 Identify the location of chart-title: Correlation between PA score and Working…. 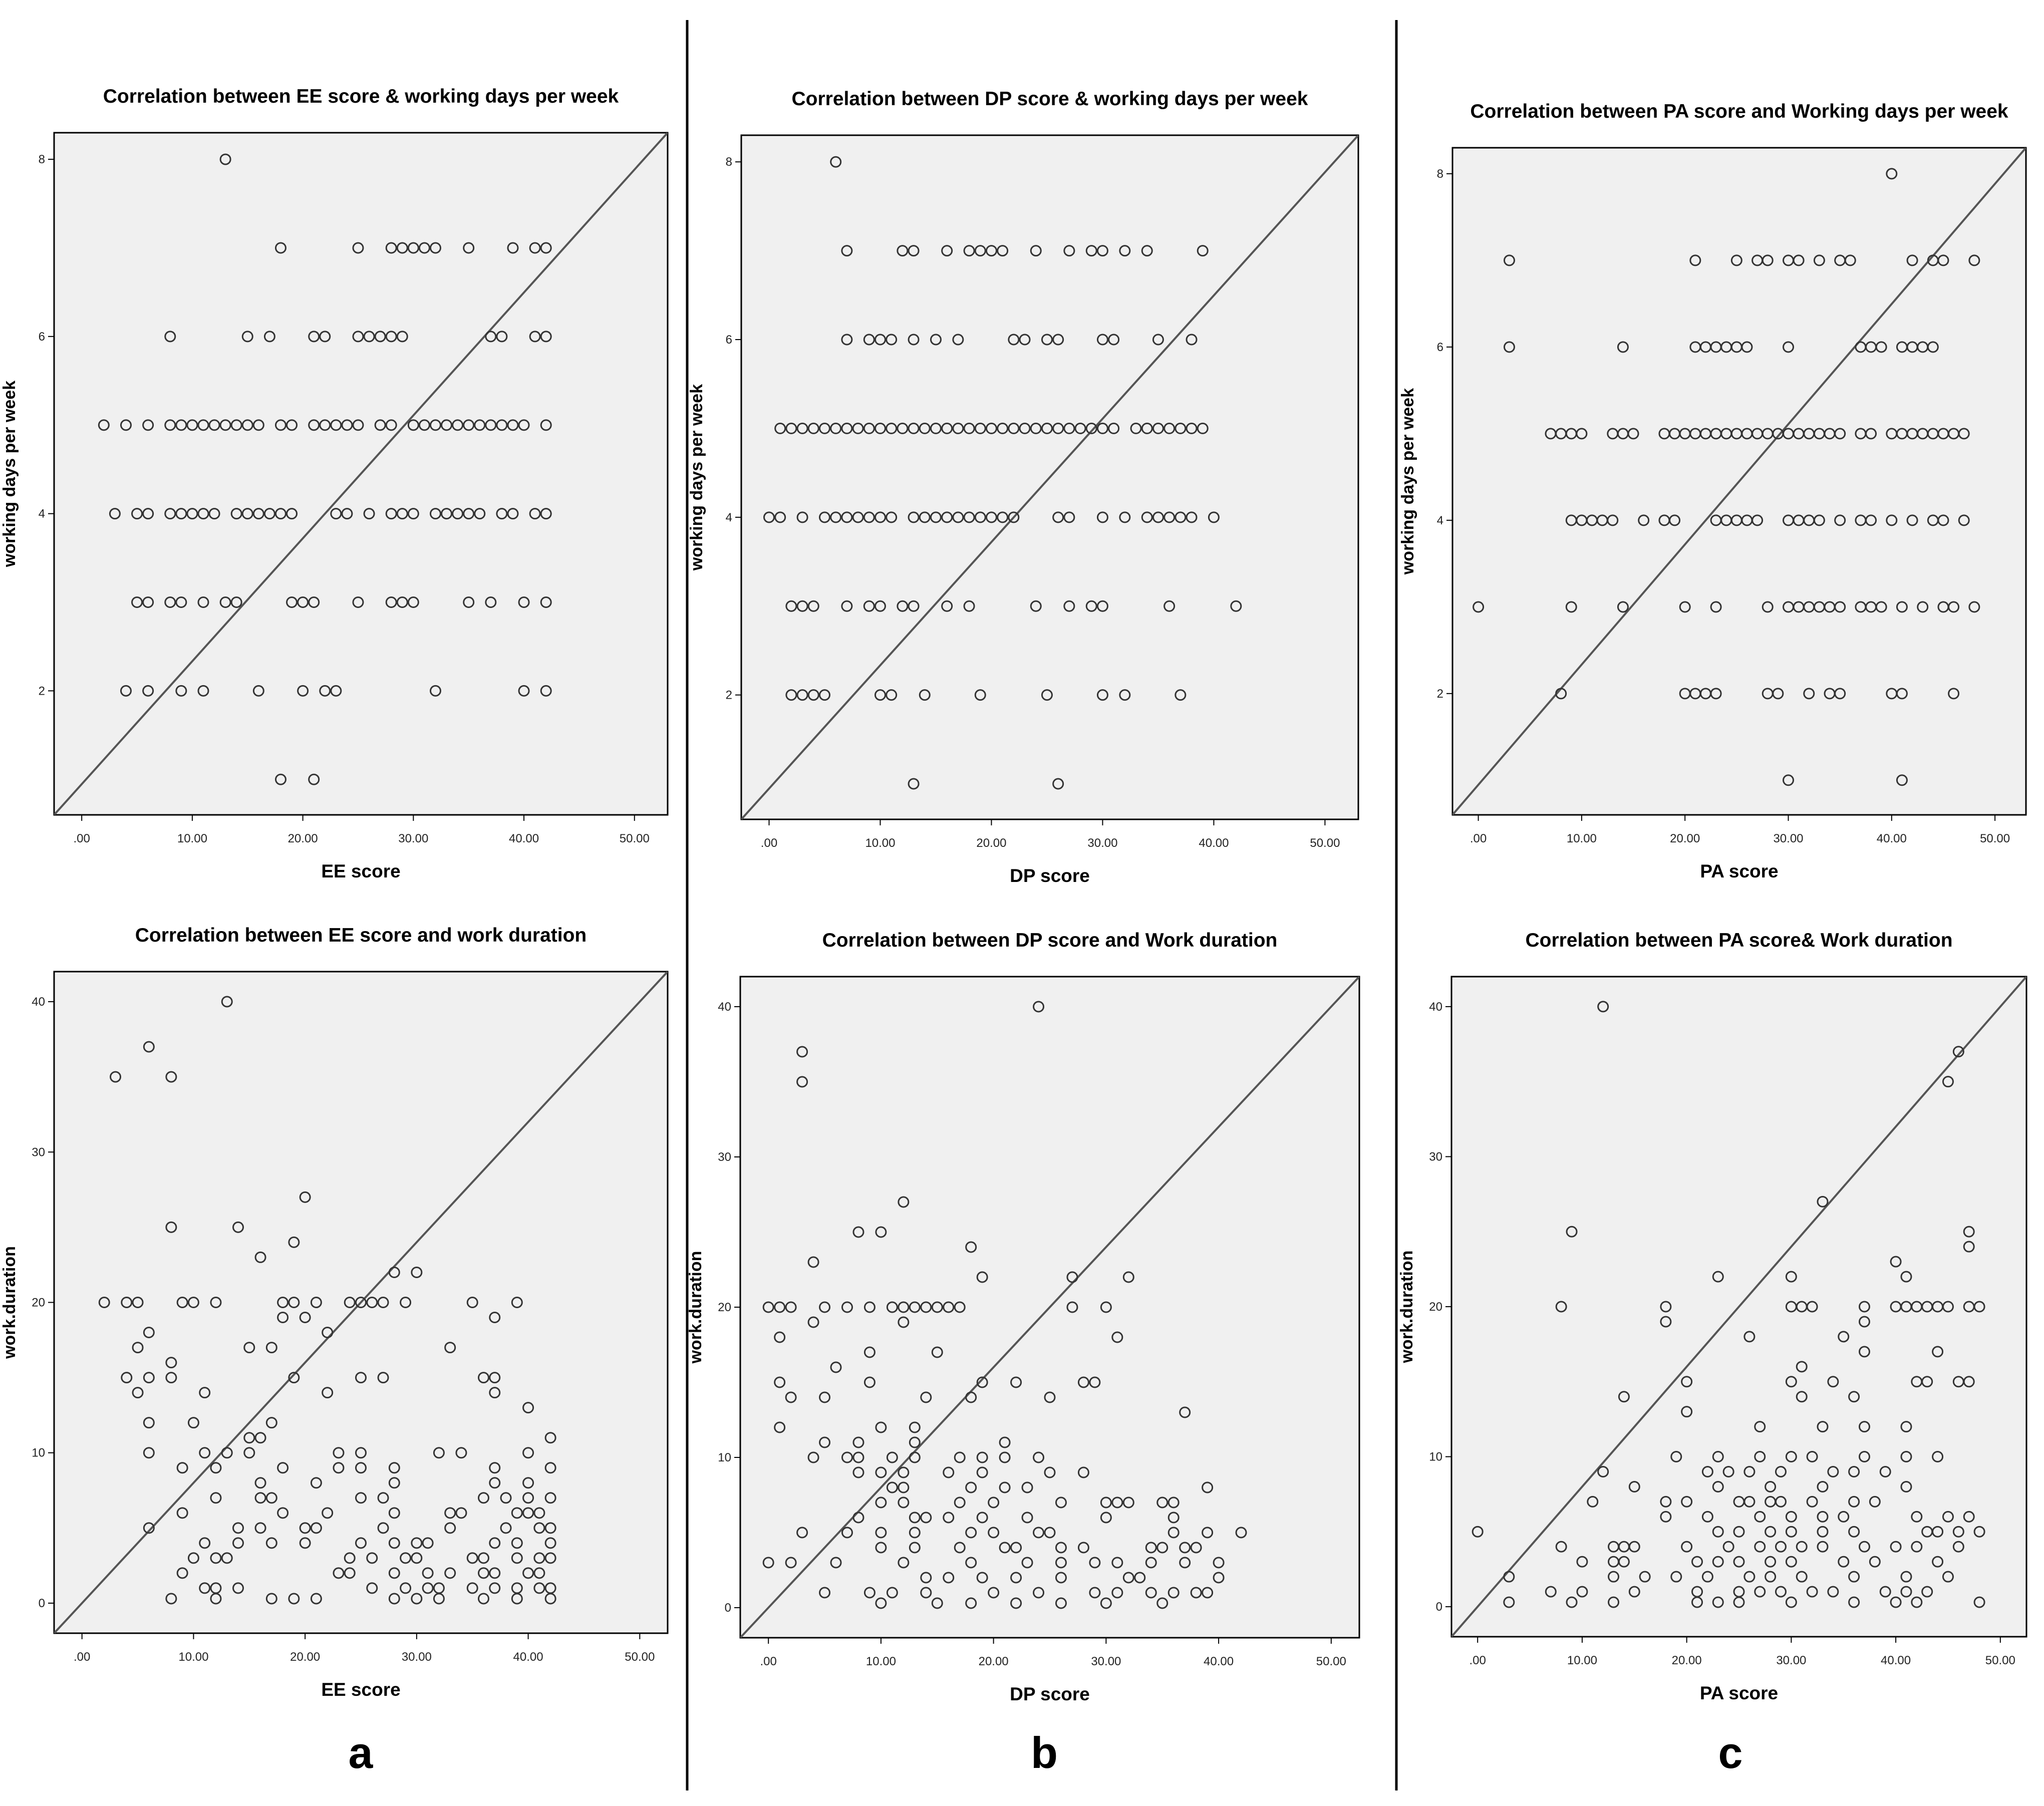
(1739, 111).